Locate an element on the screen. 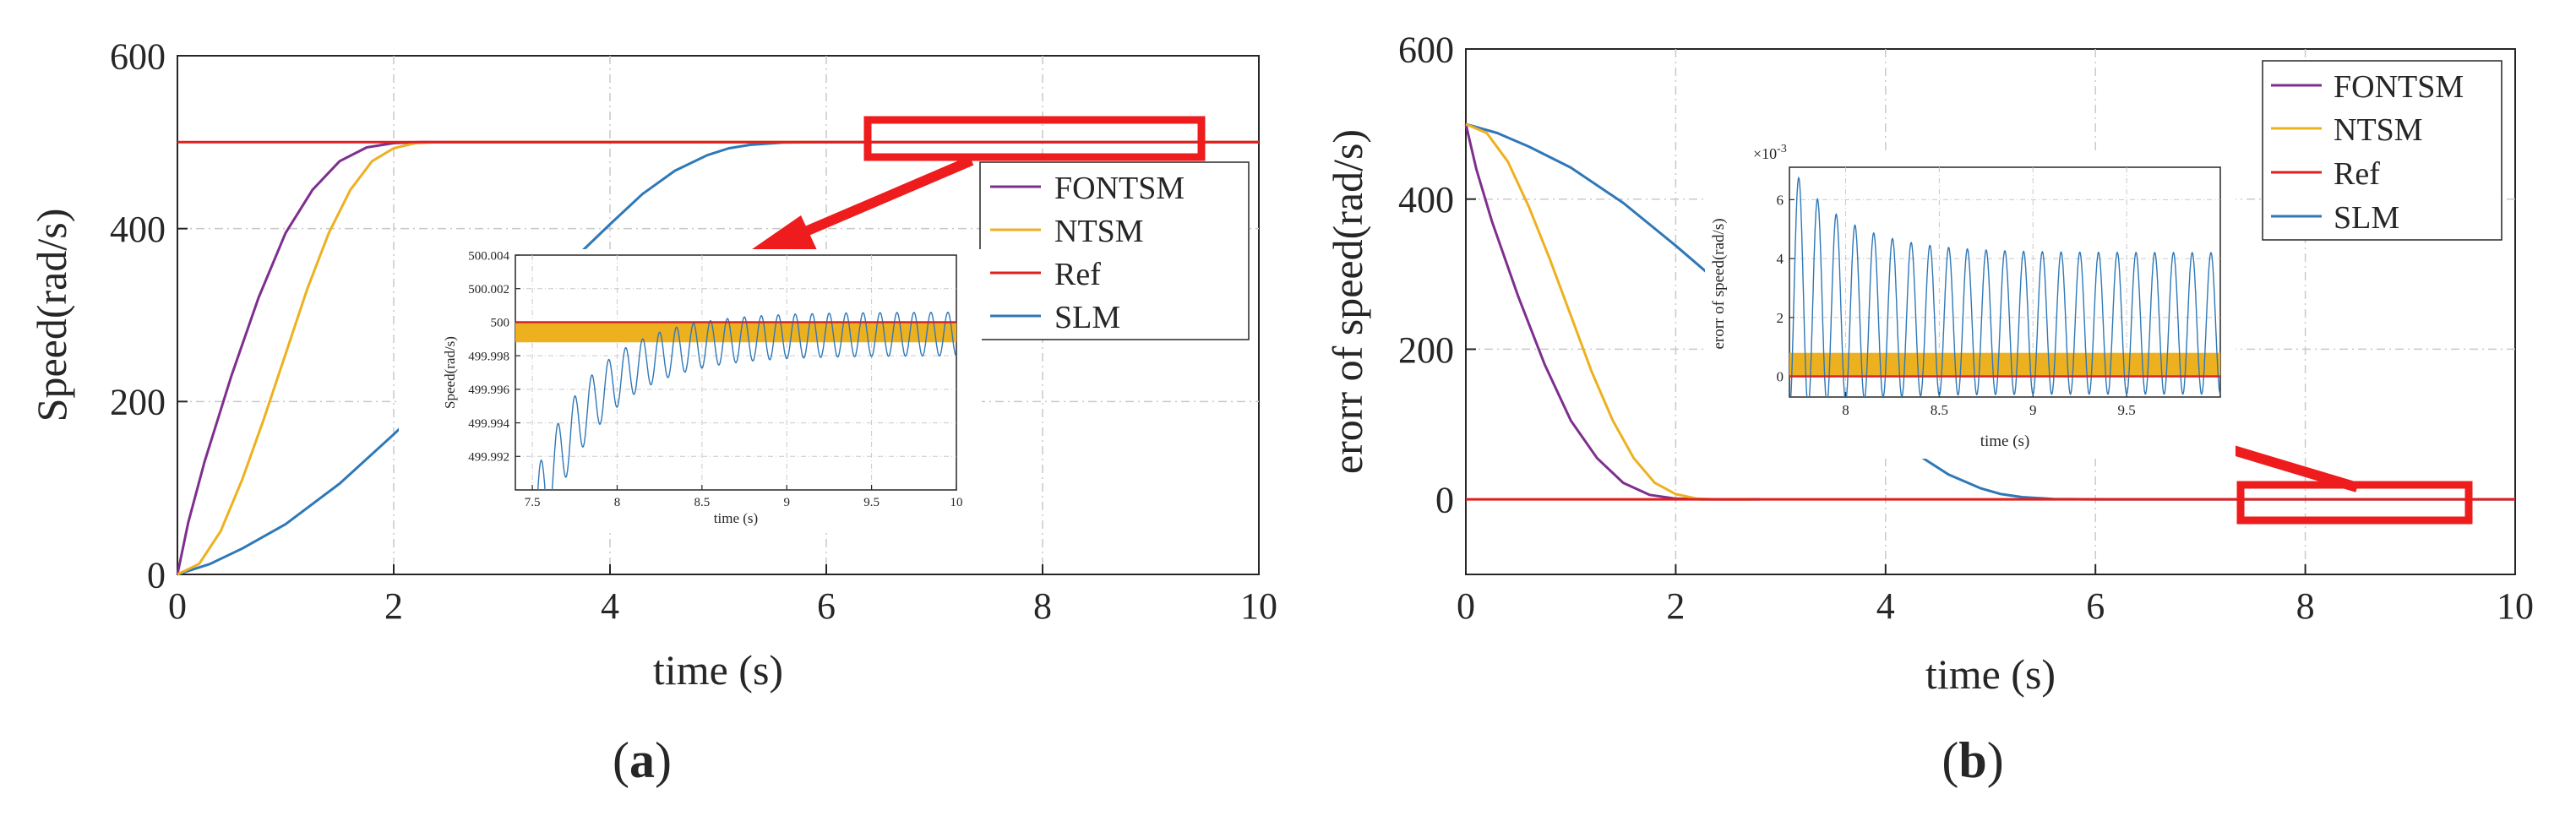 The width and height of the screenshot is (2576, 816). panel-b-inset-y-axis-label: erorr of speed(rad/s) is located at coordinates (1719, 283).